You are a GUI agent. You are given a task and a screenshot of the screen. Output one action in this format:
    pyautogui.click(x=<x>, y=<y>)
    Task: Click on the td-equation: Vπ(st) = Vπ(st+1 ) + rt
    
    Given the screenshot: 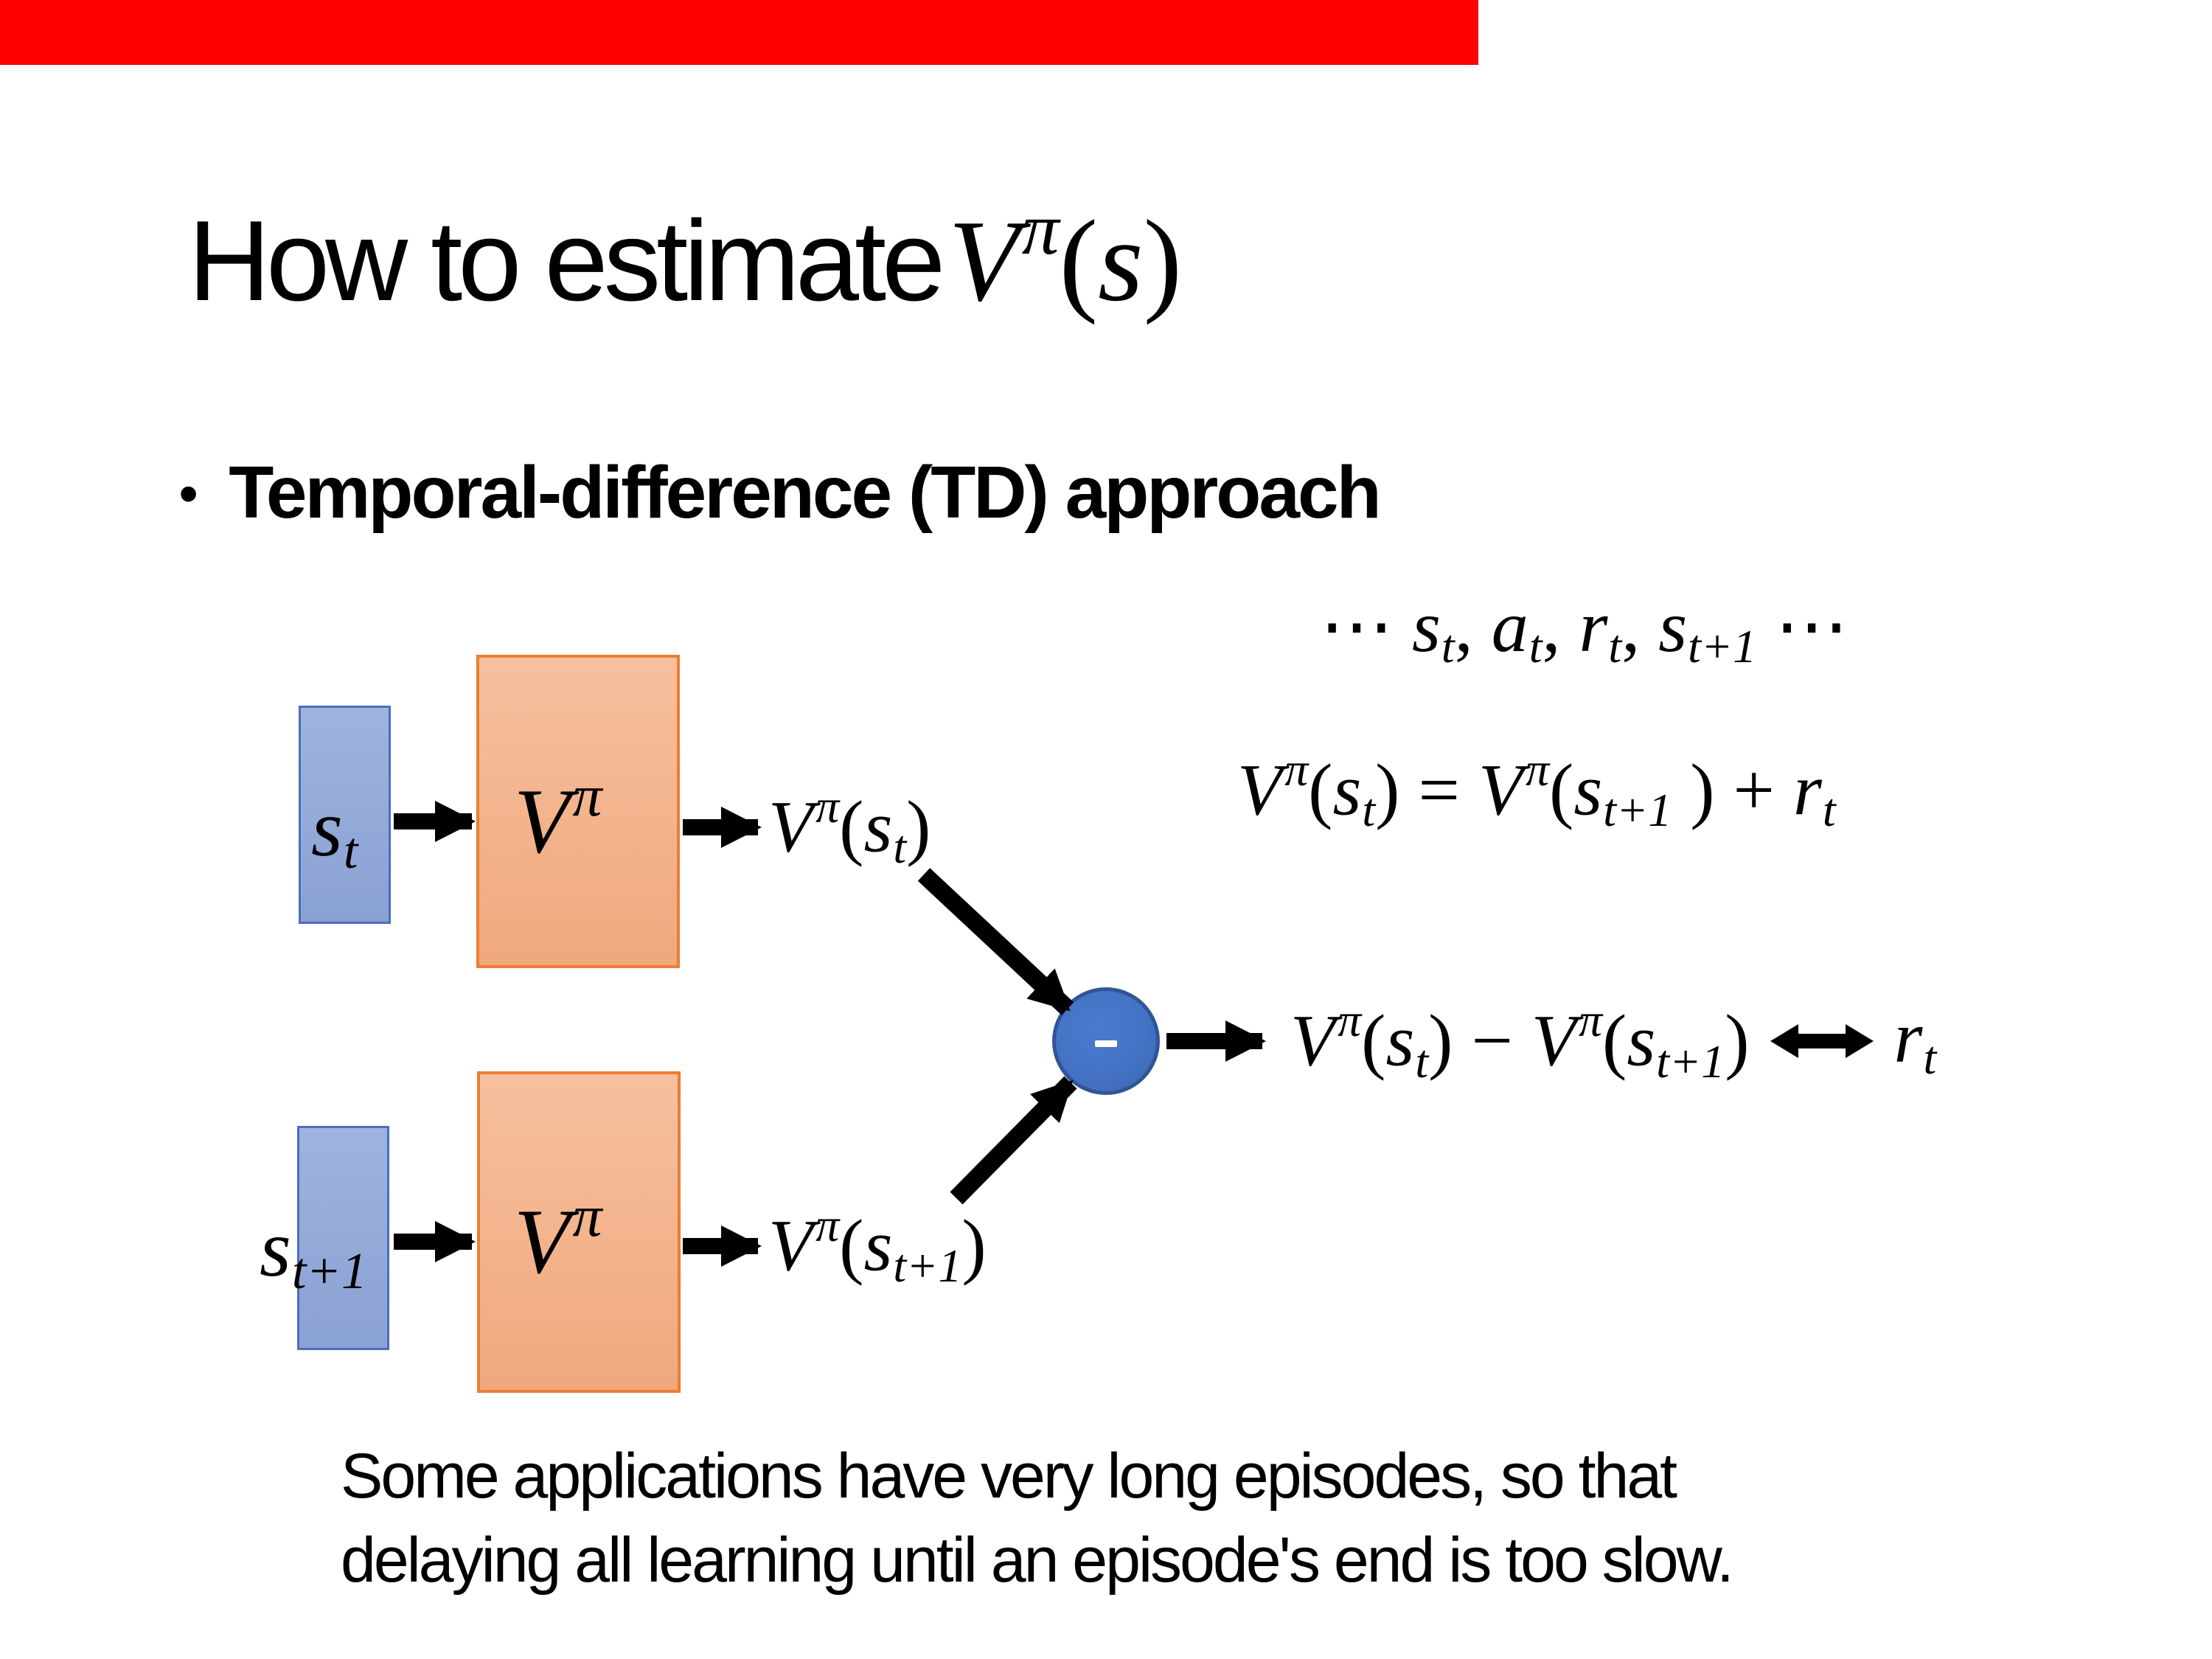 What is the action you would take?
    pyautogui.click(x=1536, y=790)
    